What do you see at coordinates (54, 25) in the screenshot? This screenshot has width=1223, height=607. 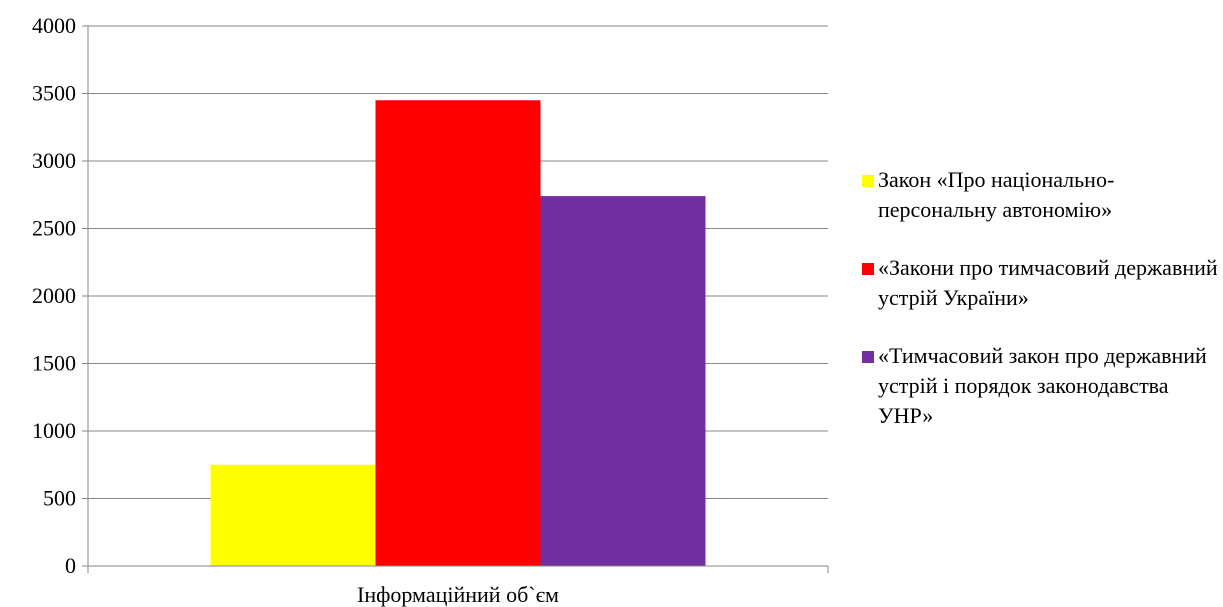 I see `y-tick-label: 4000` at bounding box center [54, 25].